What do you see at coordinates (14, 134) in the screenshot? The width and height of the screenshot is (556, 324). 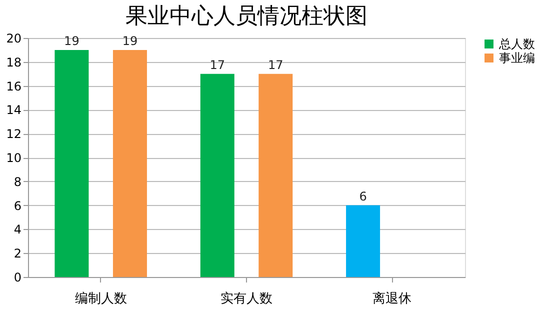 I see `y-tick-label: 12` at bounding box center [14, 134].